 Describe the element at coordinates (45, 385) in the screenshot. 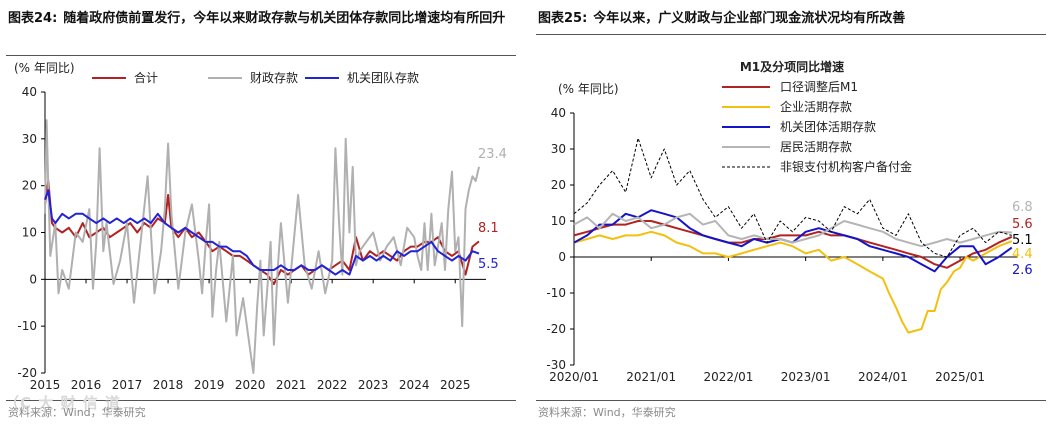

I see `x-tick-label: 2015` at that location.